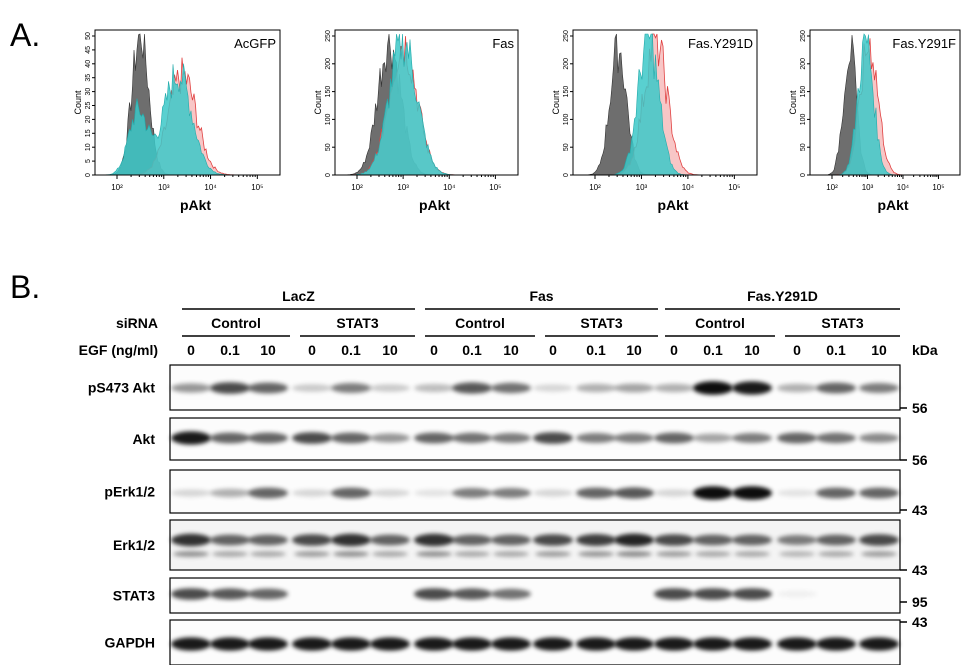 The image size is (964, 665). What do you see at coordinates (924, 43) in the screenshot?
I see `histogram-legend: Fas.Y291F` at bounding box center [924, 43].